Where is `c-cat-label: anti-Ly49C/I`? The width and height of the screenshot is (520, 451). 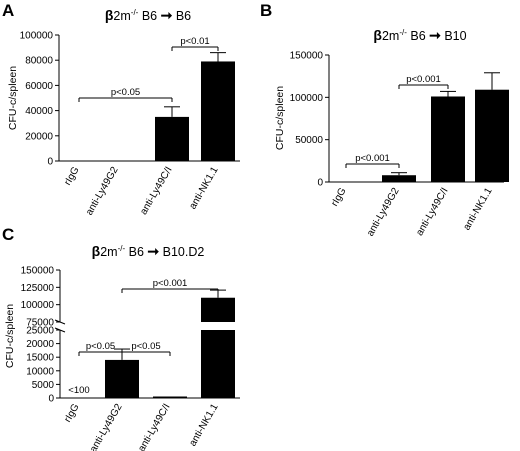 c-cat-label: anti-Ly49C/I is located at coordinates (154, 426).